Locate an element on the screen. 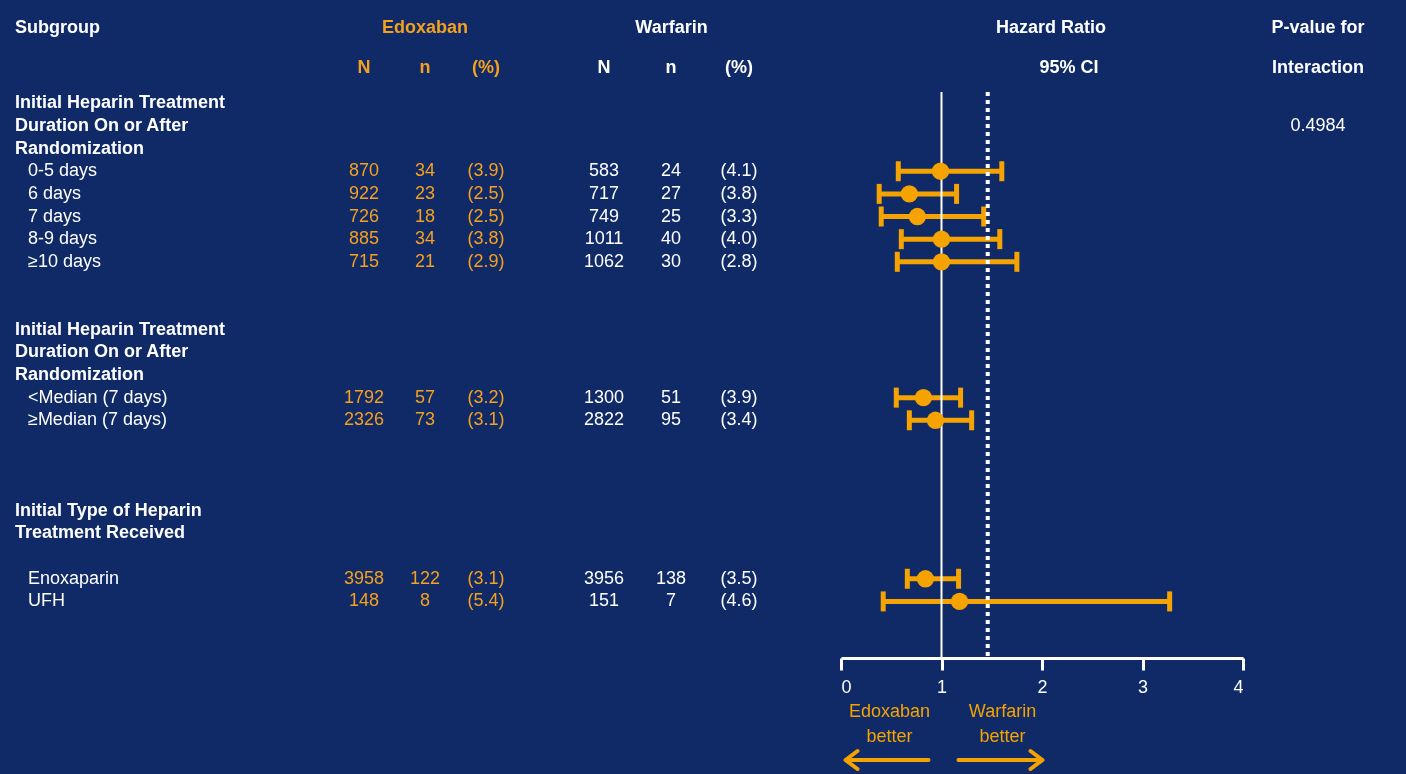 This screenshot has width=1406, height=774. text: 148 is located at coordinates (364, 600).